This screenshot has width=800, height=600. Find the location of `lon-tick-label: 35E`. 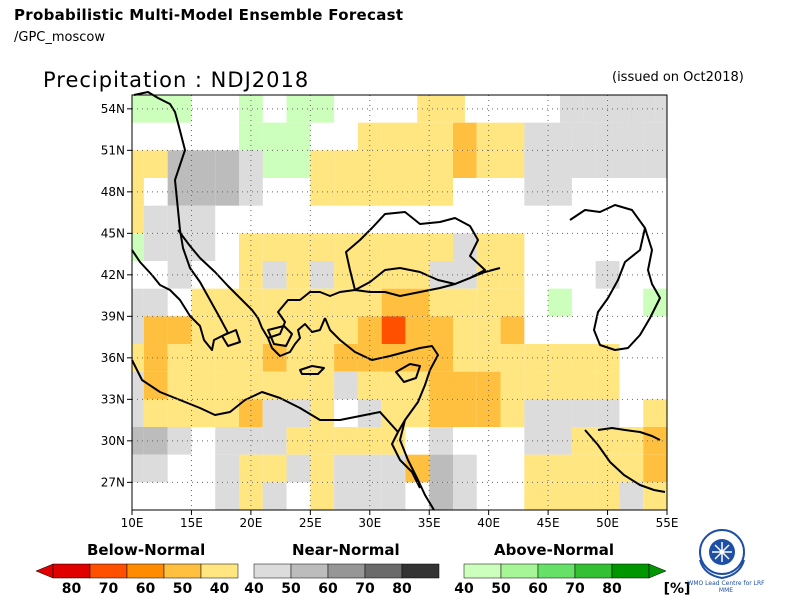

lon-tick-label: 35E is located at coordinates (429, 523).